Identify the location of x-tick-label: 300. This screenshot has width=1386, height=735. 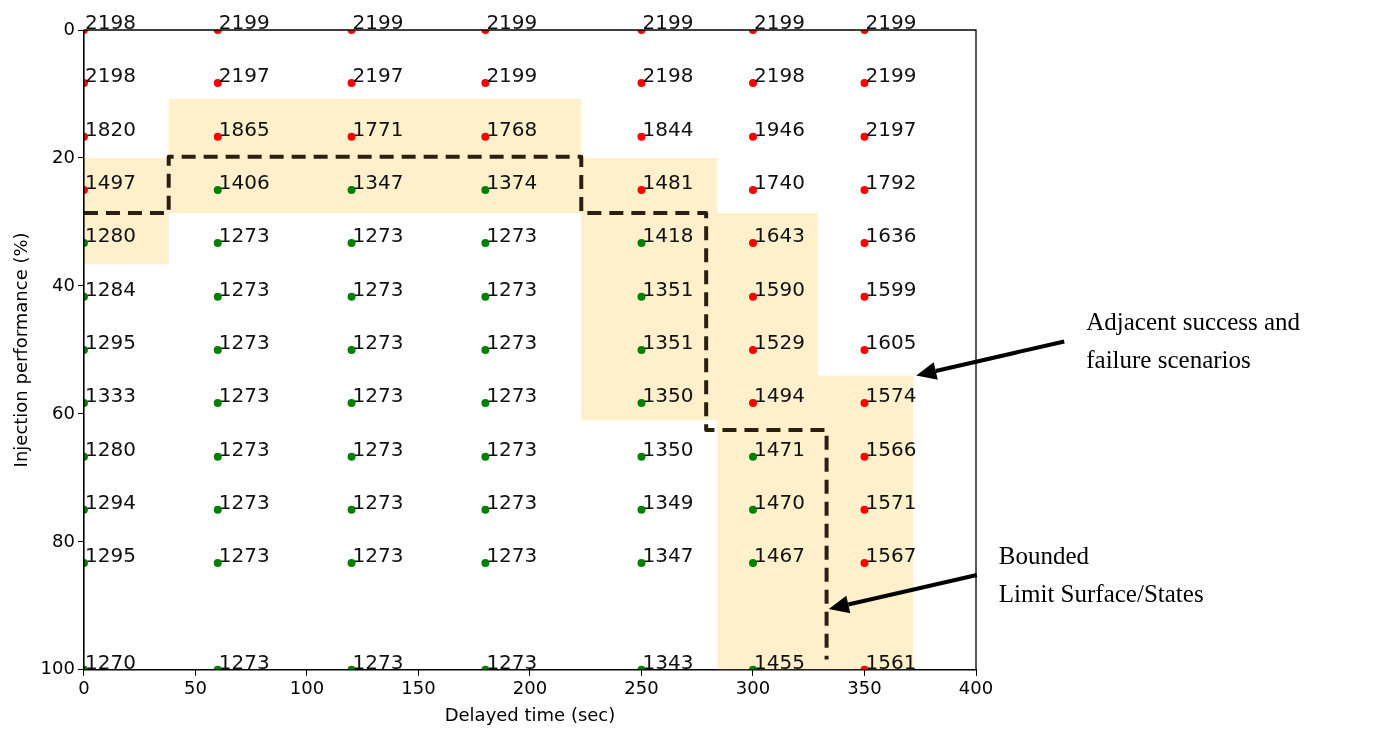
(753, 688).